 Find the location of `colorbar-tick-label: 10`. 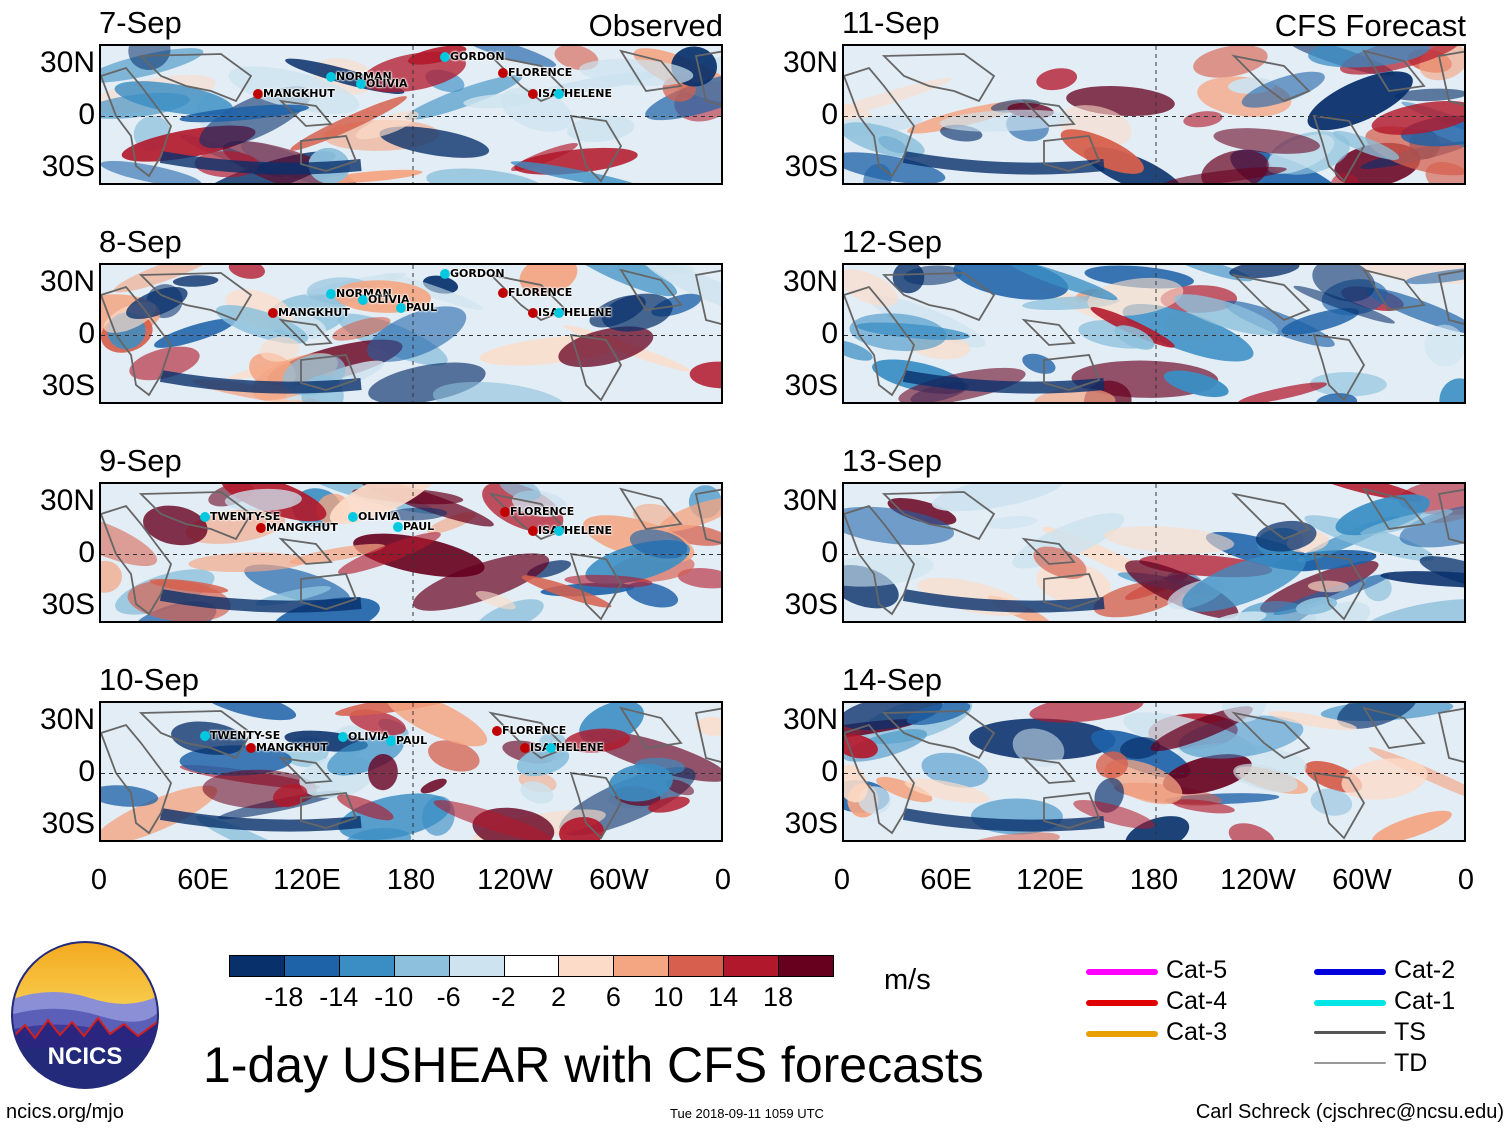

colorbar-tick-label: 10 is located at coordinates (668, 997).